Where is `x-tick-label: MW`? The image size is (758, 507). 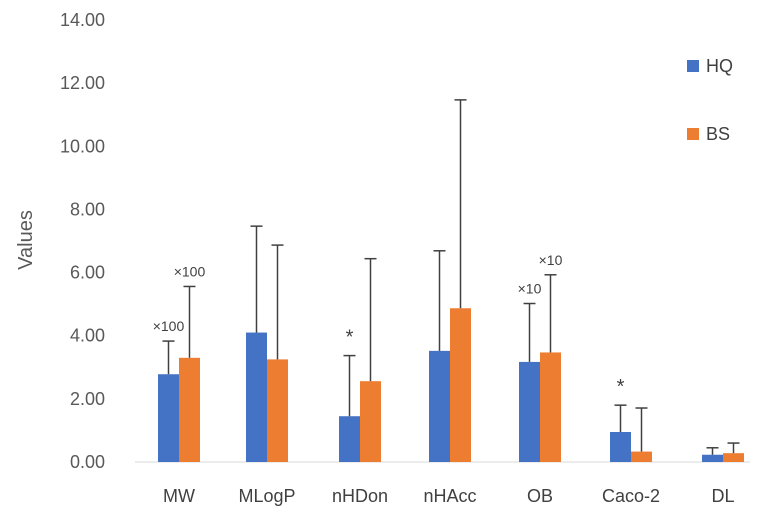 x-tick-label: MW is located at coordinates (179, 496).